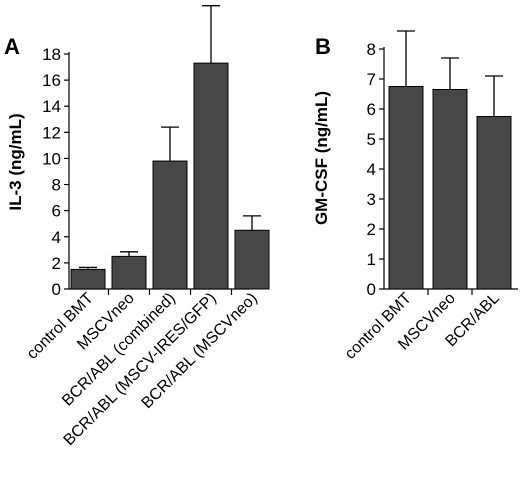 The image size is (520, 501). I want to click on panel-b-letter: B, so click(323, 46).